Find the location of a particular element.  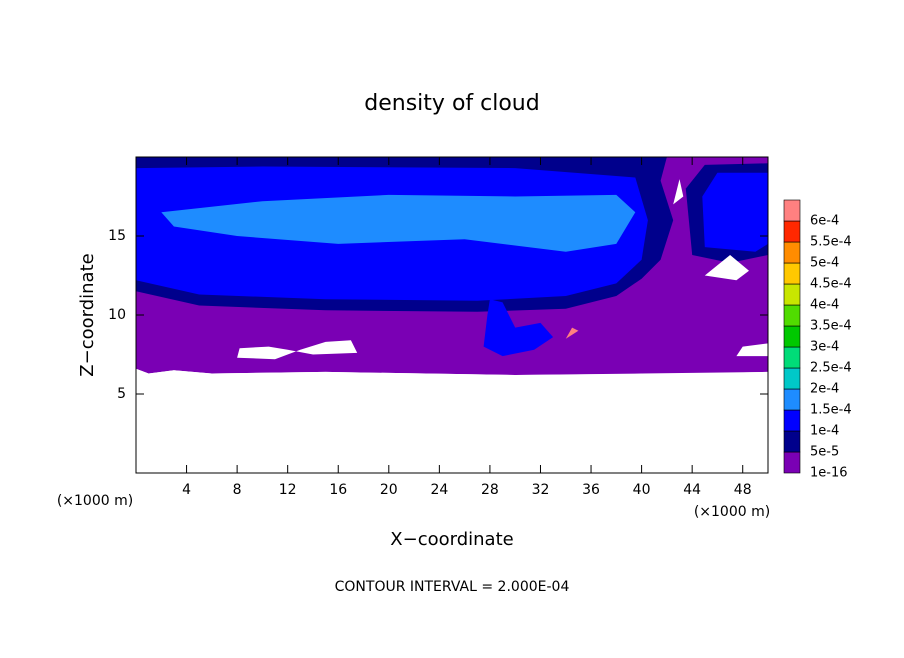

x-tick-label: 20 is located at coordinates (389, 490).